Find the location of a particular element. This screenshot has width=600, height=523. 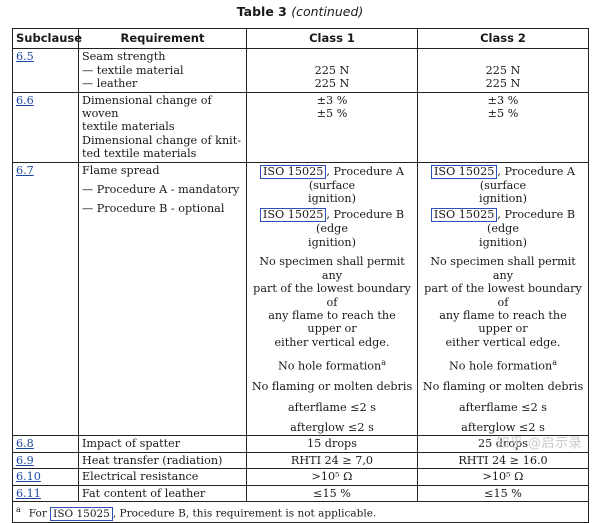

subclause-cell: 6.7 is located at coordinates (45, 299).